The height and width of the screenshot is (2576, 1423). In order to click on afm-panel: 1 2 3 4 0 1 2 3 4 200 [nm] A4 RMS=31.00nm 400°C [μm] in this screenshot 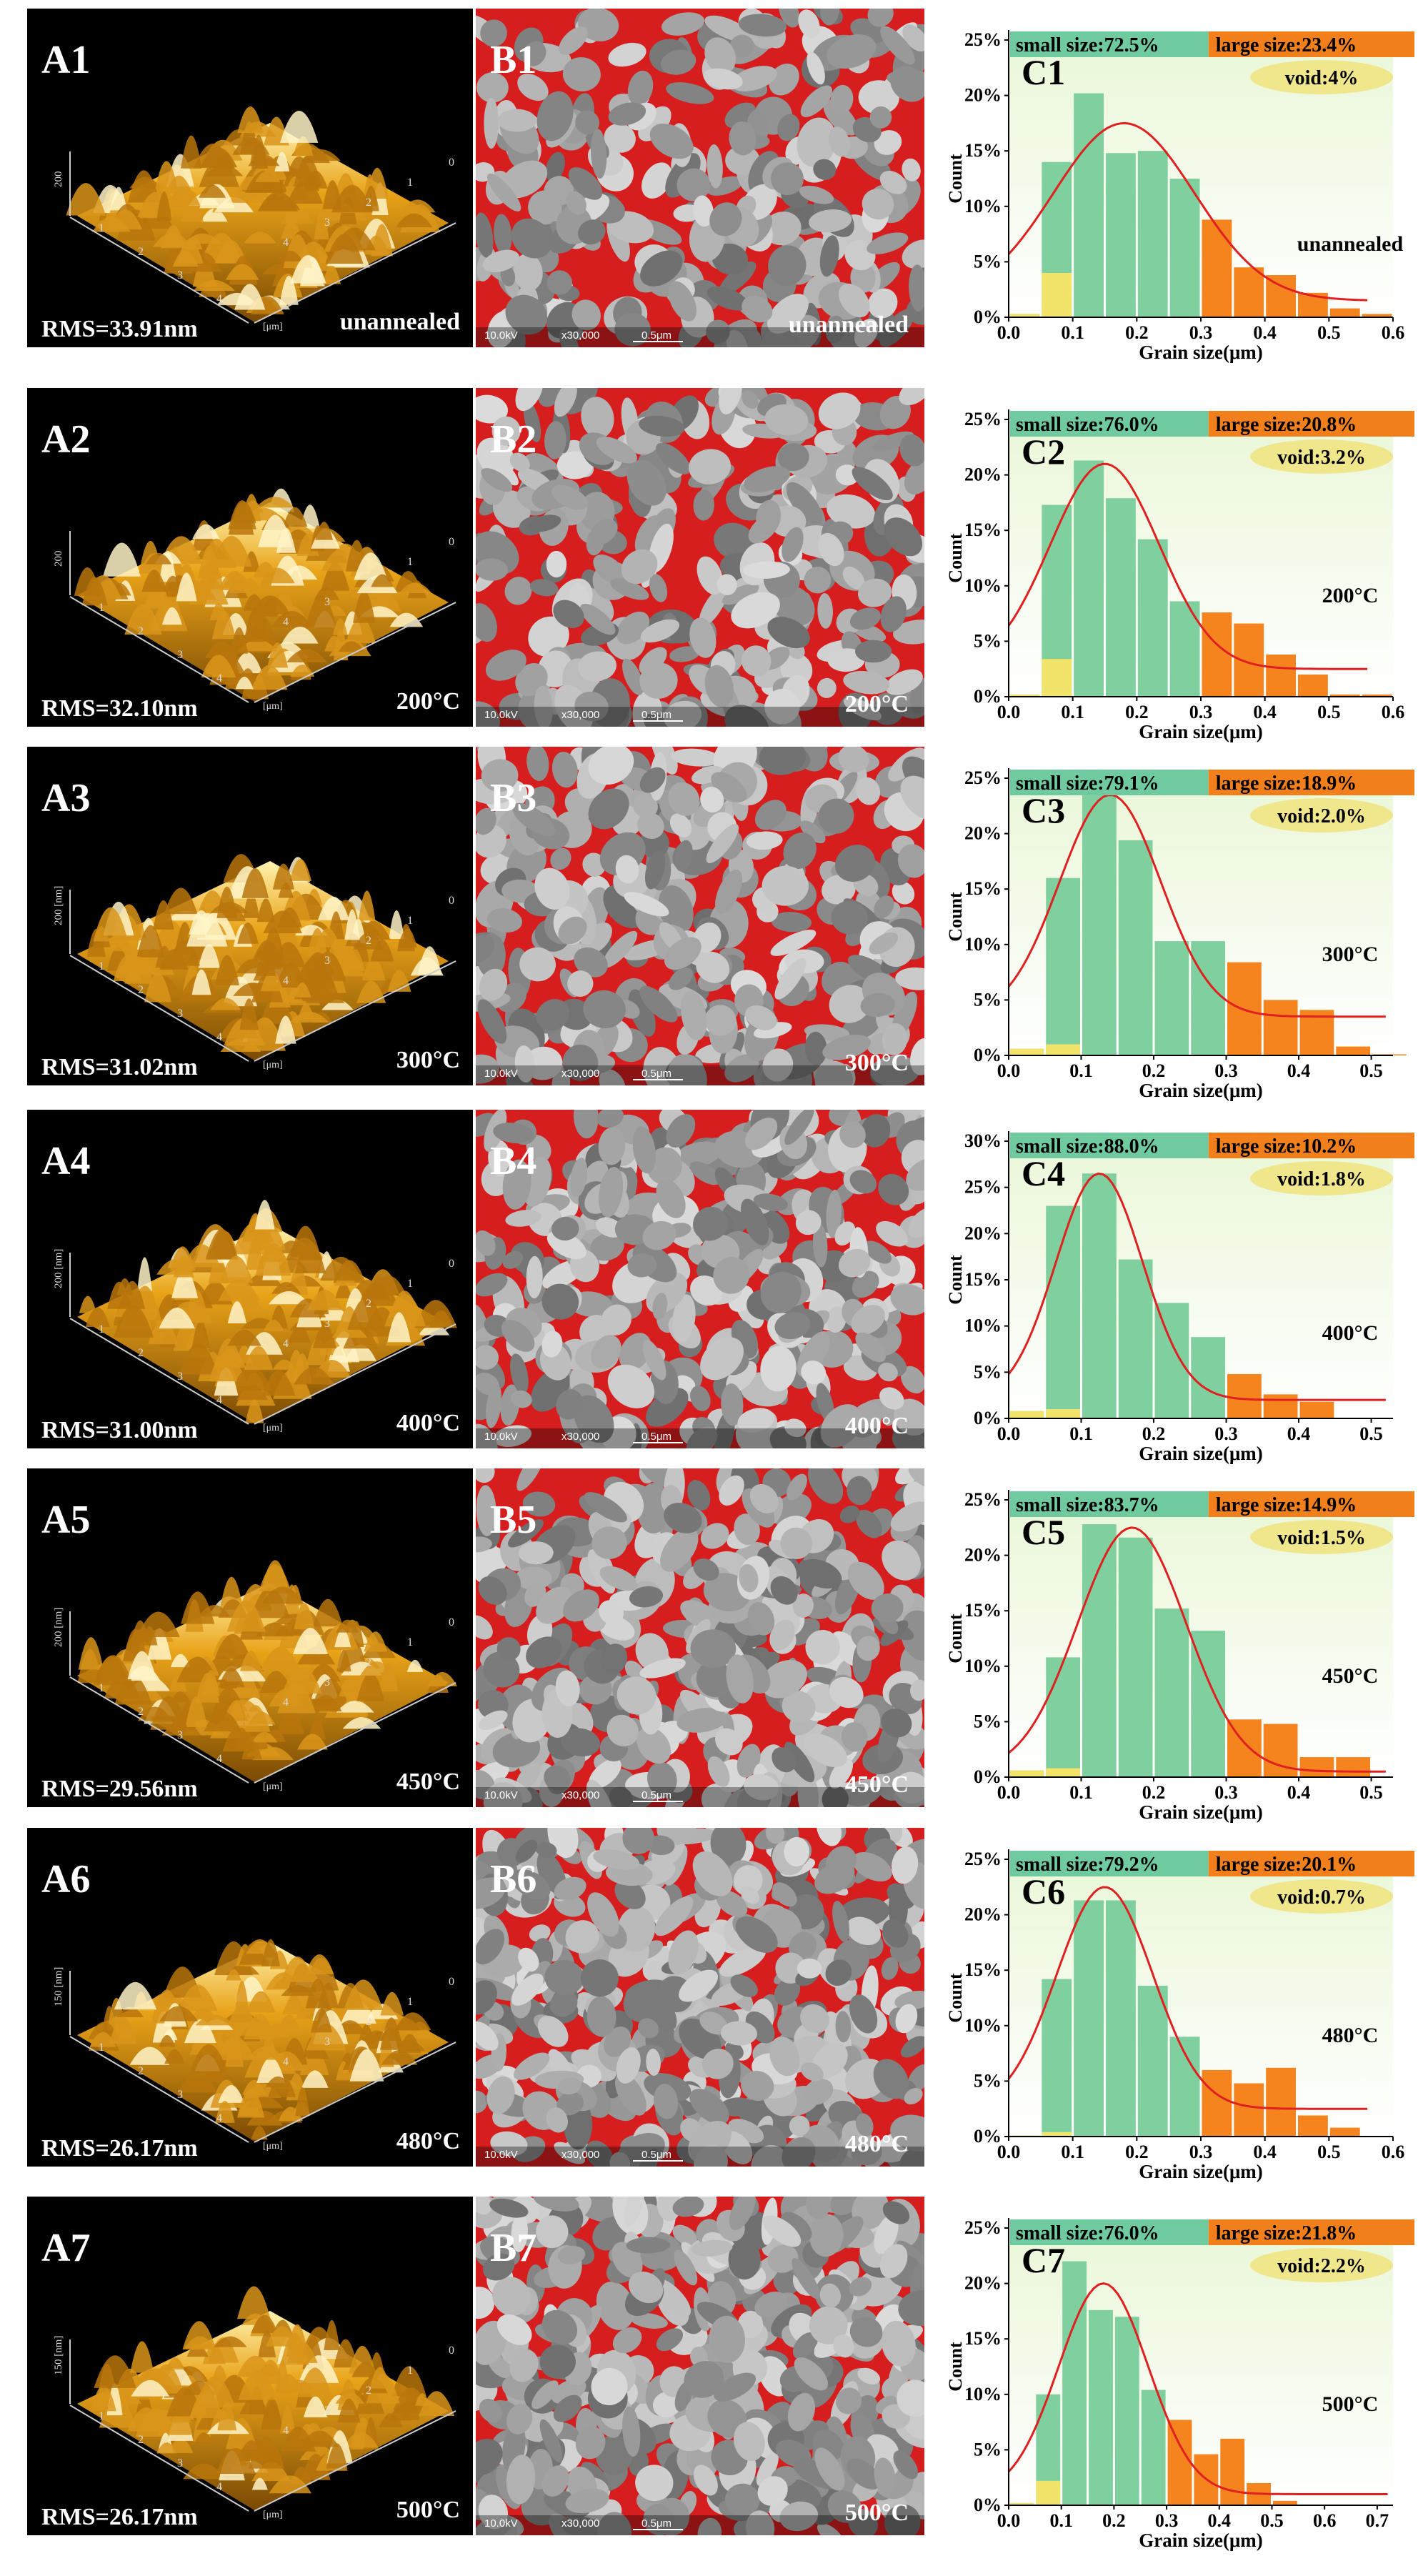, I will do `click(250, 1279)`.